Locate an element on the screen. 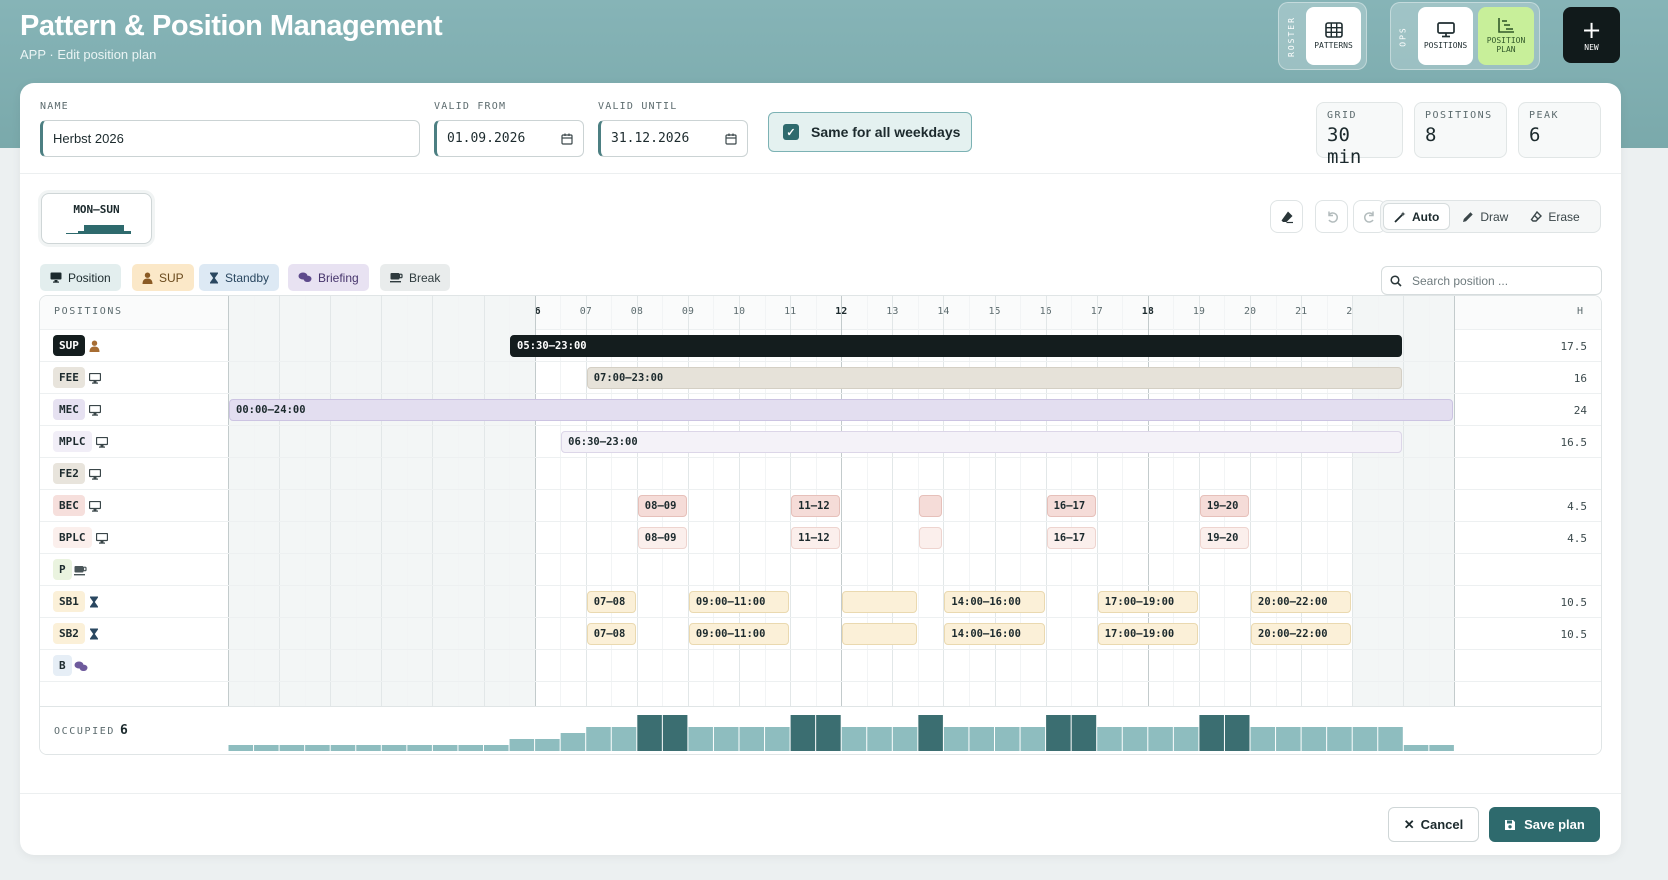 The image size is (1668, 880). name-field: Herbst 2026 is located at coordinates (230, 138).